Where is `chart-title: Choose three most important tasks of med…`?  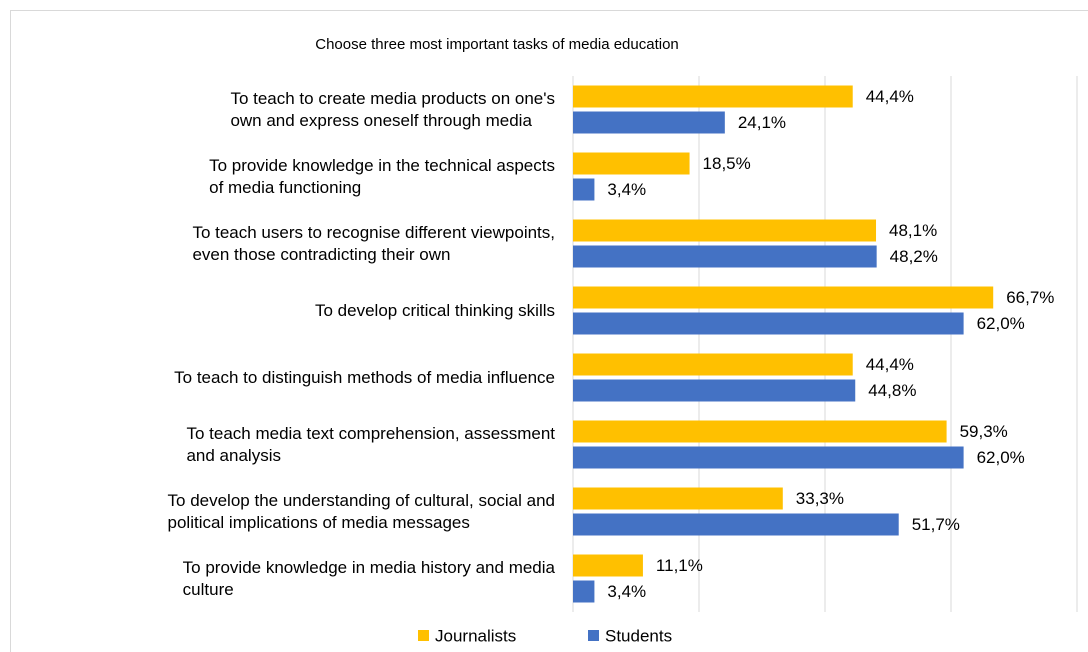 chart-title: Choose three most important tasks of med… is located at coordinates (497, 44).